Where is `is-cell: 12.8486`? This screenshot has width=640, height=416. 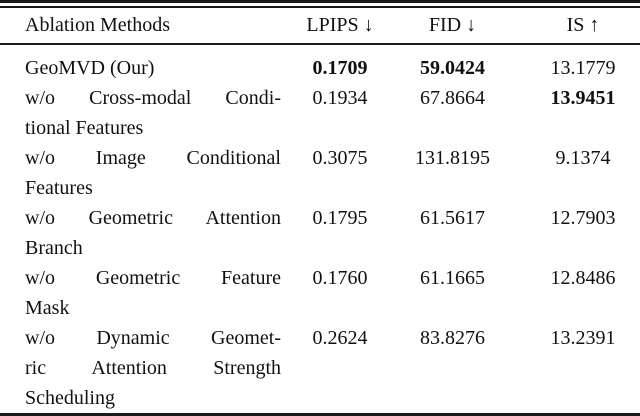 is-cell: 12.8486 is located at coordinates (583, 278).